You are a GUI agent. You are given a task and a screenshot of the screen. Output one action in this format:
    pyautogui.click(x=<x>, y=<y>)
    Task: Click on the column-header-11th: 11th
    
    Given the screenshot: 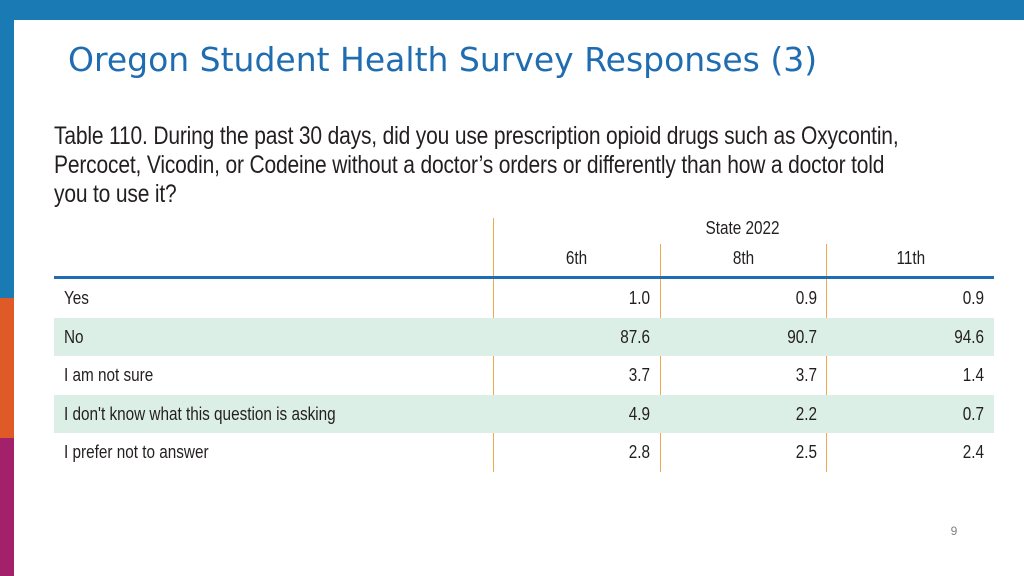 What is the action you would take?
    pyautogui.click(x=910, y=259)
    